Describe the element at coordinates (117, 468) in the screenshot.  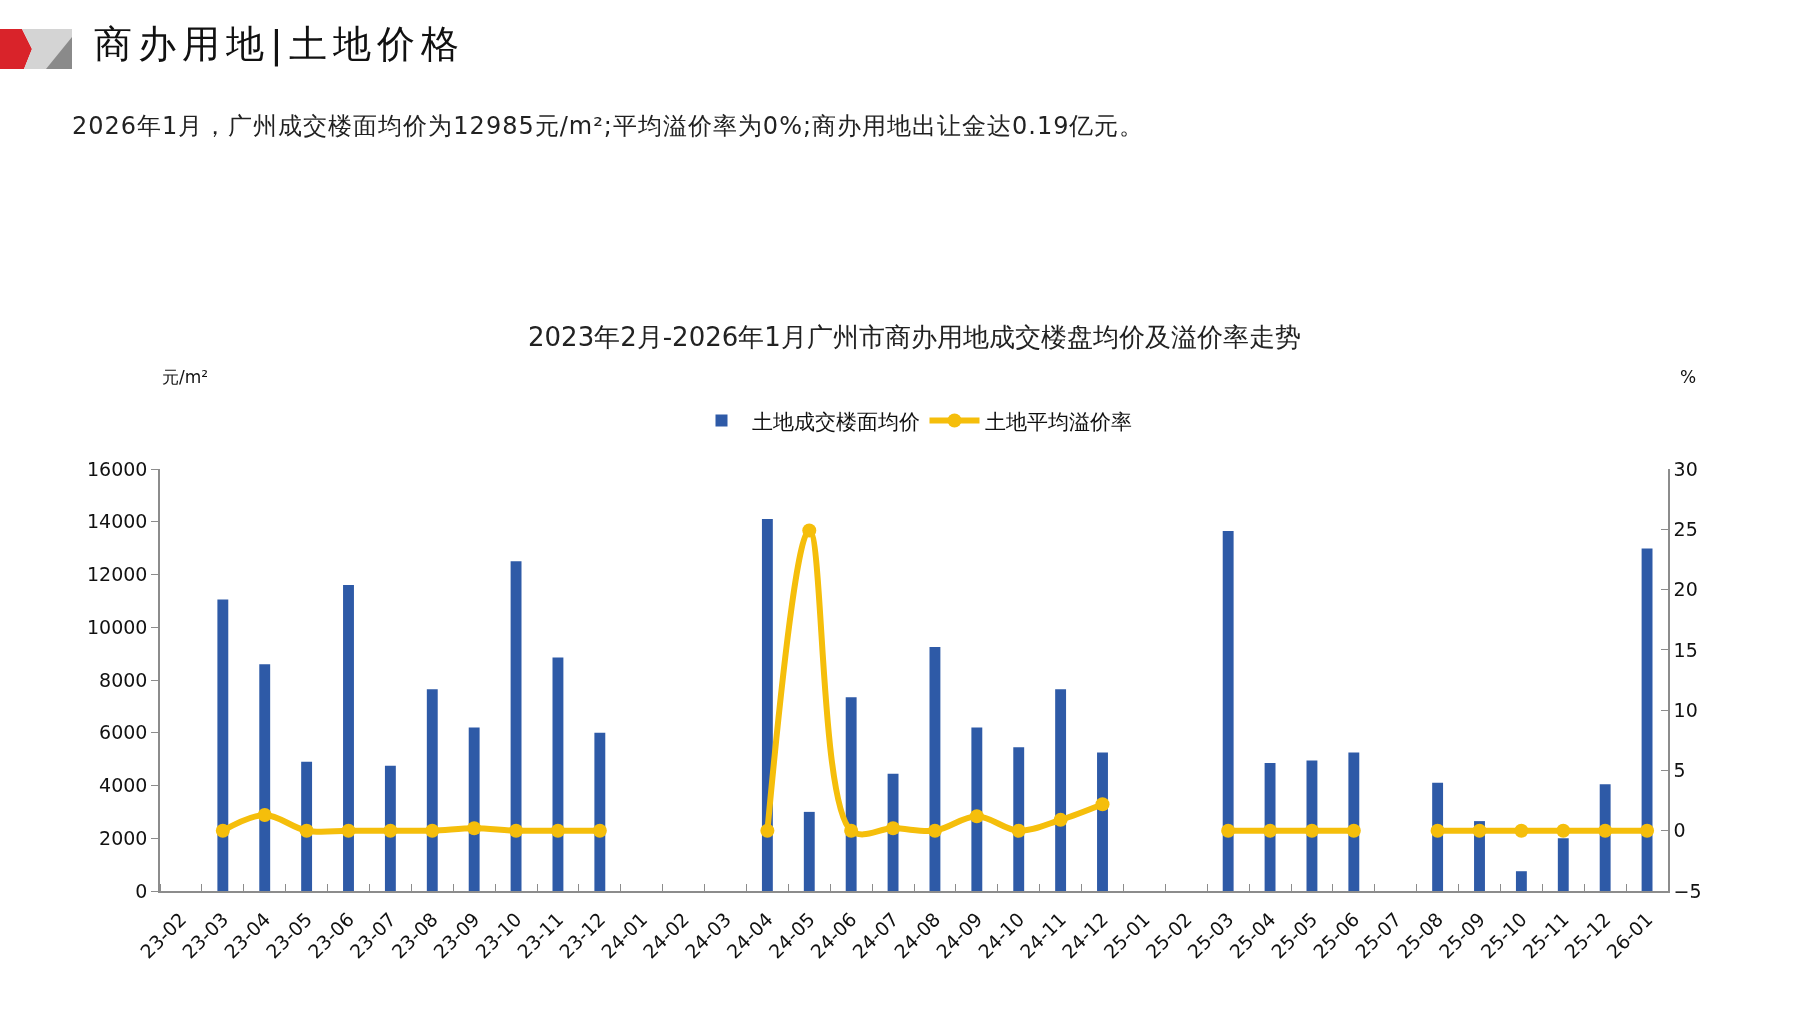
I see `y-tick-label: 16000` at that location.